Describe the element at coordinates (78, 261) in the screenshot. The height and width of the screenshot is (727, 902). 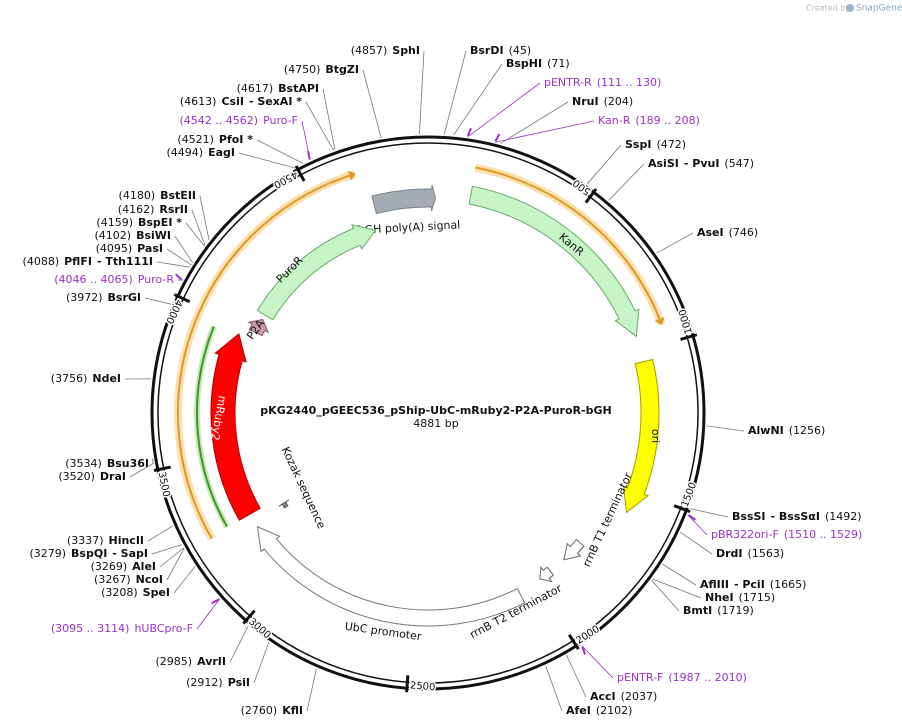
I see `enzyme-name: PflFI` at that location.